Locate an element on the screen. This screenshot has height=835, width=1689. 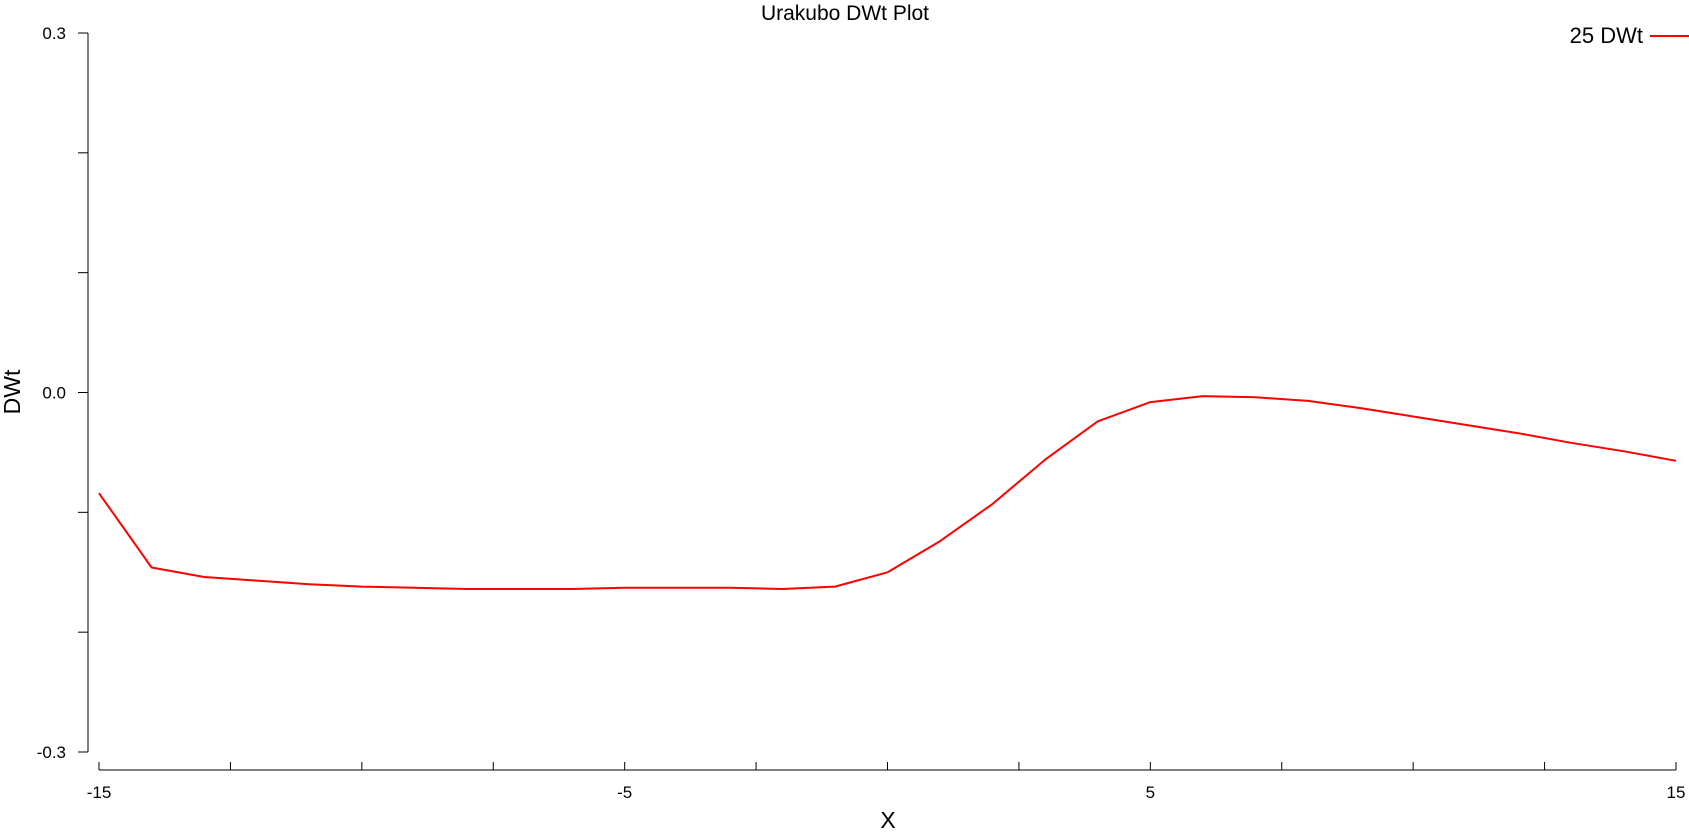
x-tick-label: 15 is located at coordinates (1676, 792).